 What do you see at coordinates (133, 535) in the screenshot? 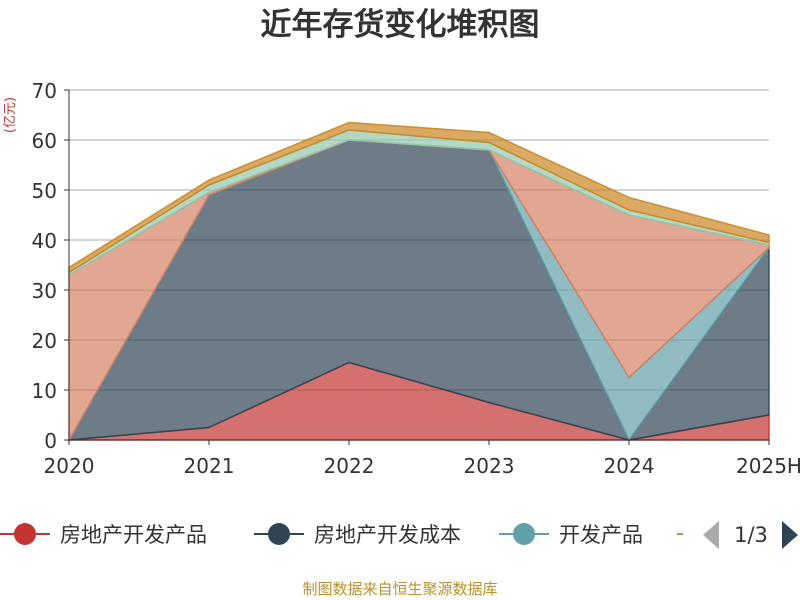
I see `legend-label: 房地产开发产品` at bounding box center [133, 535].